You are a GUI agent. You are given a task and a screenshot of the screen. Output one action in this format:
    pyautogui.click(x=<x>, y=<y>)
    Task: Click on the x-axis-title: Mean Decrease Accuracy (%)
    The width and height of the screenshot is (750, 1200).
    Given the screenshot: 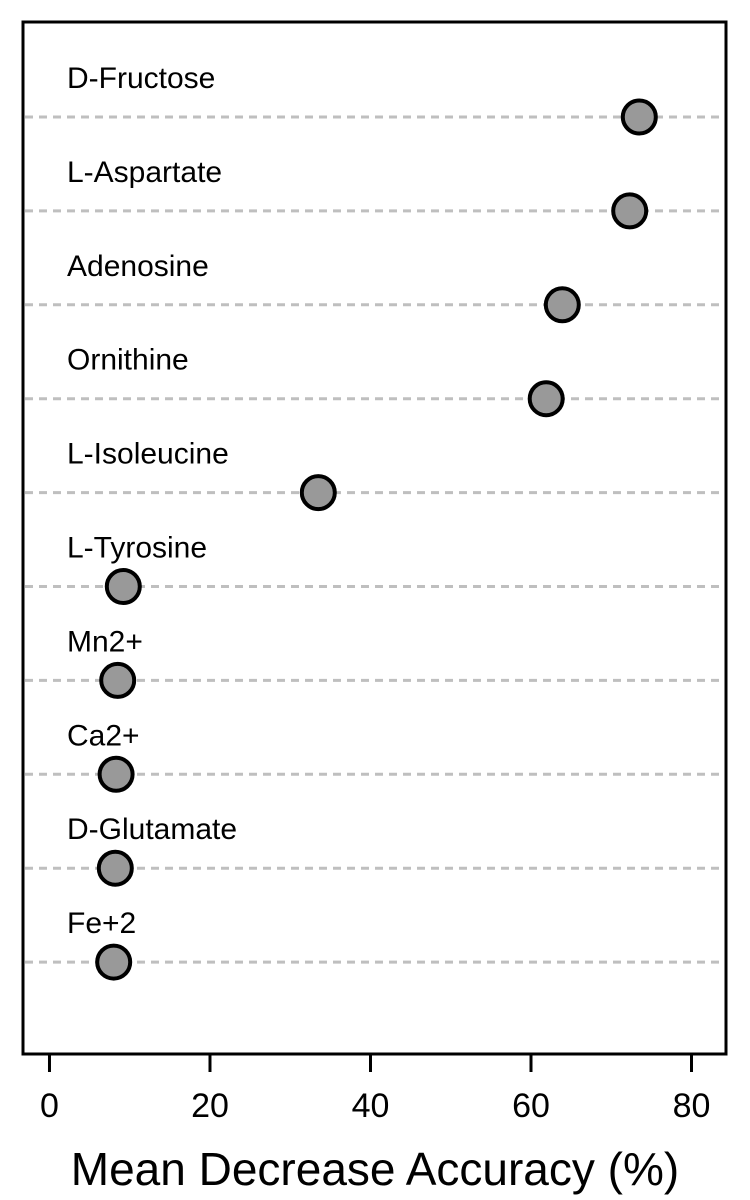 What is the action you would take?
    pyautogui.click(x=375, y=1169)
    